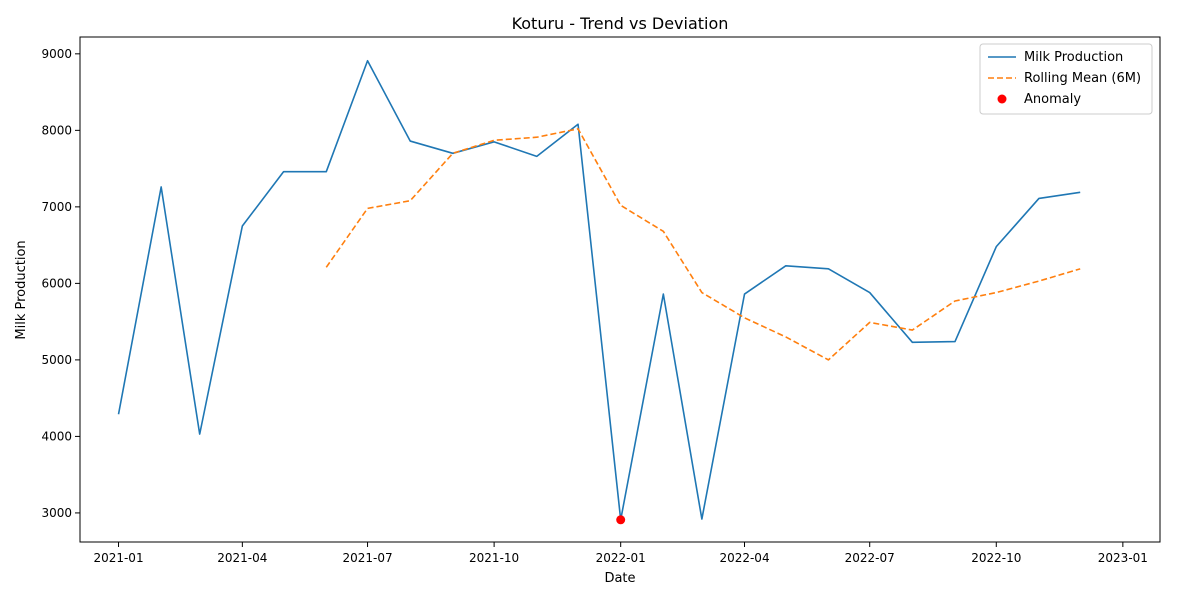 The height and width of the screenshot is (600, 1200). Describe the element at coordinates (242, 558) in the screenshot. I see `x-tick-label: 2021-04` at that location.